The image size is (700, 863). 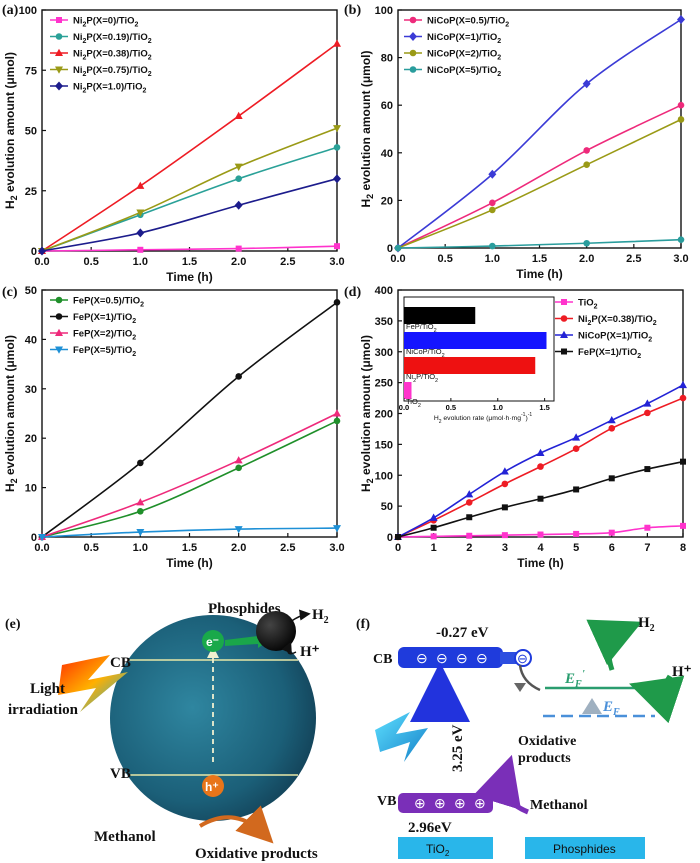 I want to click on legend-label: NiCoP(X=1)/TiO2, so click(x=615, y=337).